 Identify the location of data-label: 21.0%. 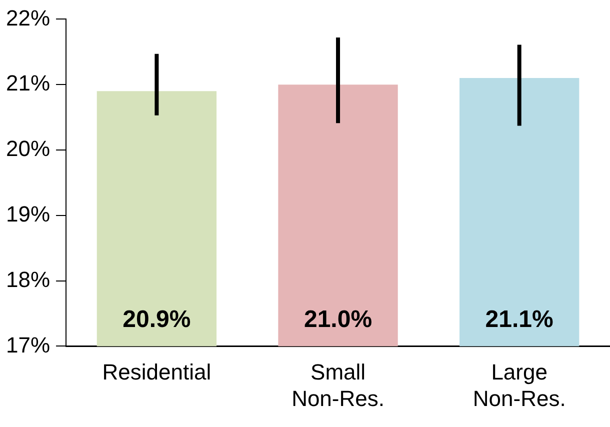
(338, 319).